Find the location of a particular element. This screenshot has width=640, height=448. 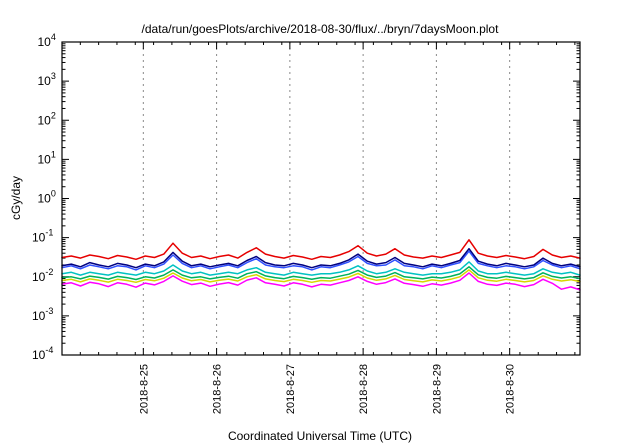

svg-text: 10⁻¹ is located at coordinates (42, 236).